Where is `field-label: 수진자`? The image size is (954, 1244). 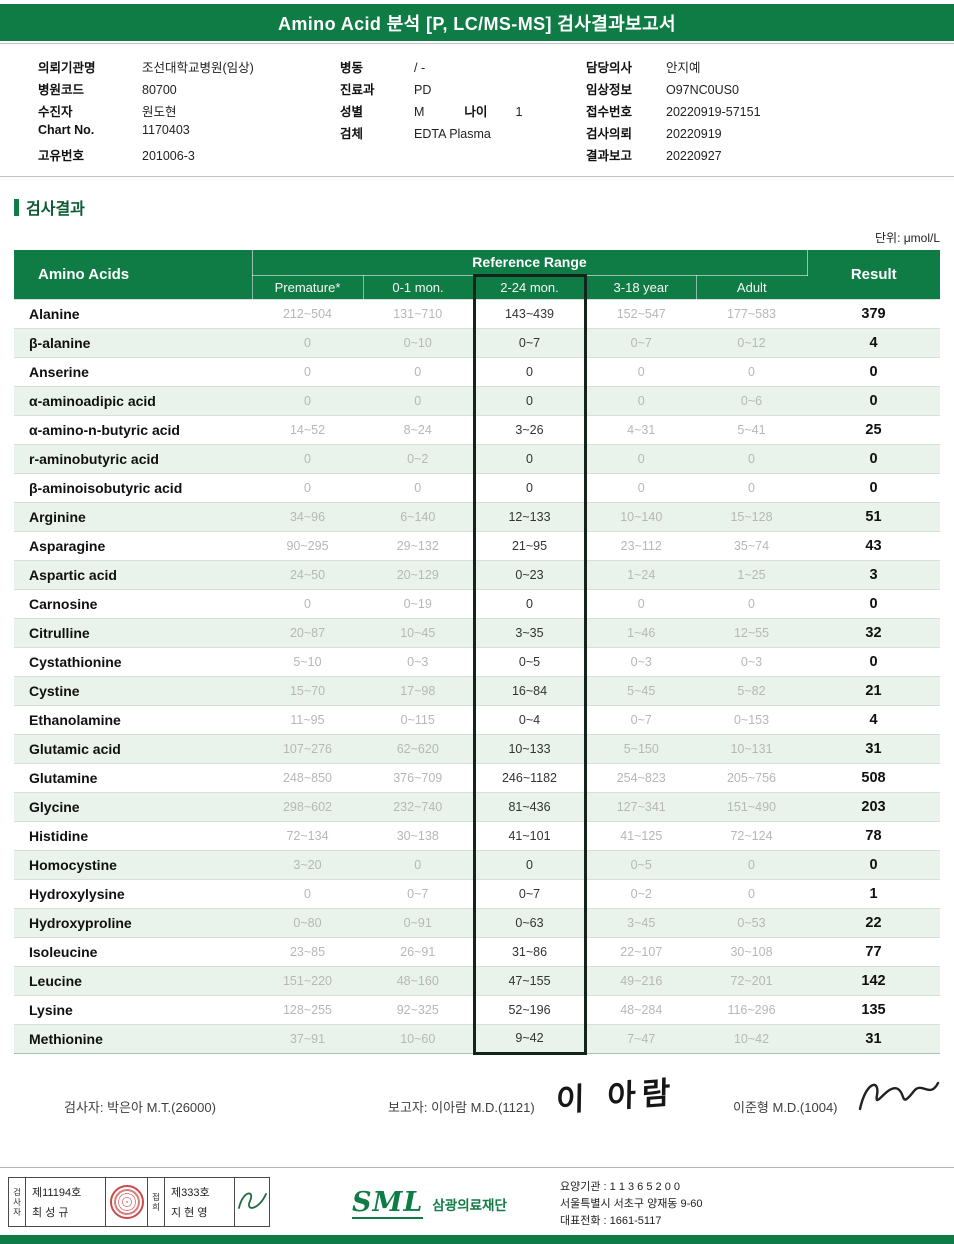 field-label: 수진자 is located at coordinates (55, 112).